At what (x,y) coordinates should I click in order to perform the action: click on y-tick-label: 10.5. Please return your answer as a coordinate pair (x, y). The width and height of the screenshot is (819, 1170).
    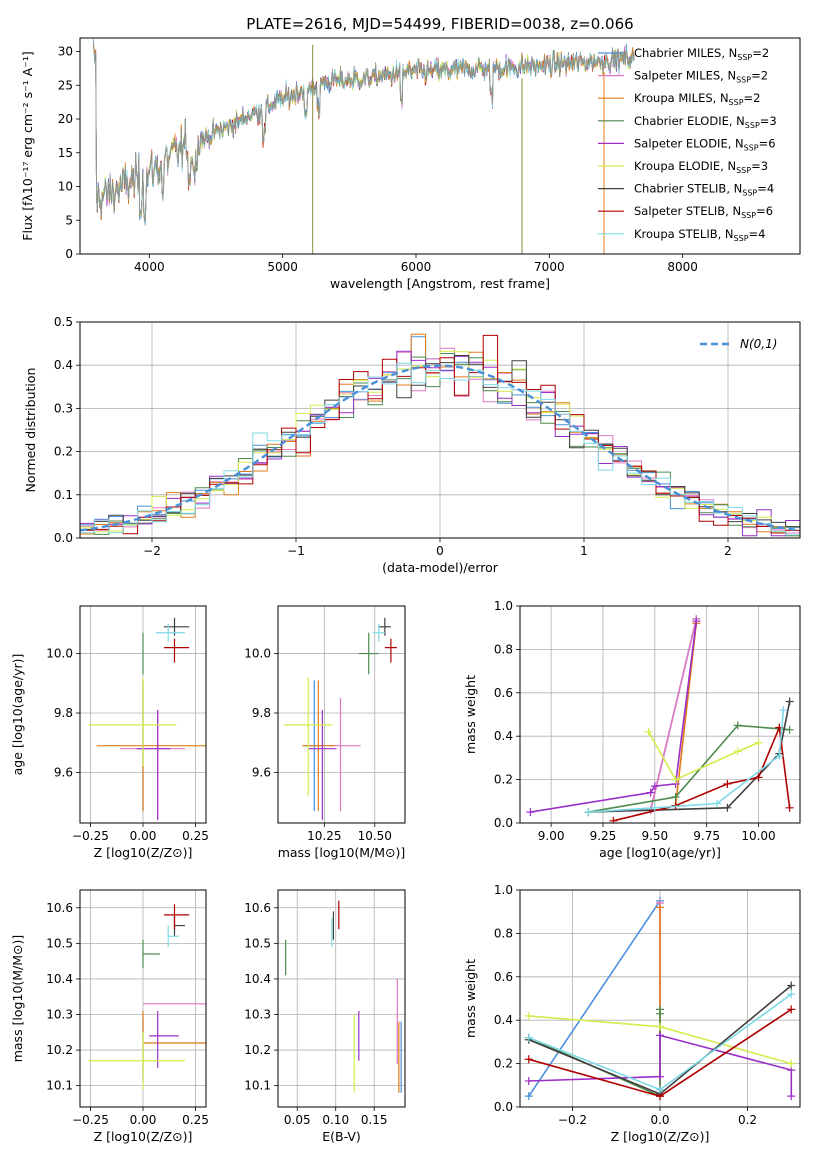
    Looking at the image, I should click on (257, 943).